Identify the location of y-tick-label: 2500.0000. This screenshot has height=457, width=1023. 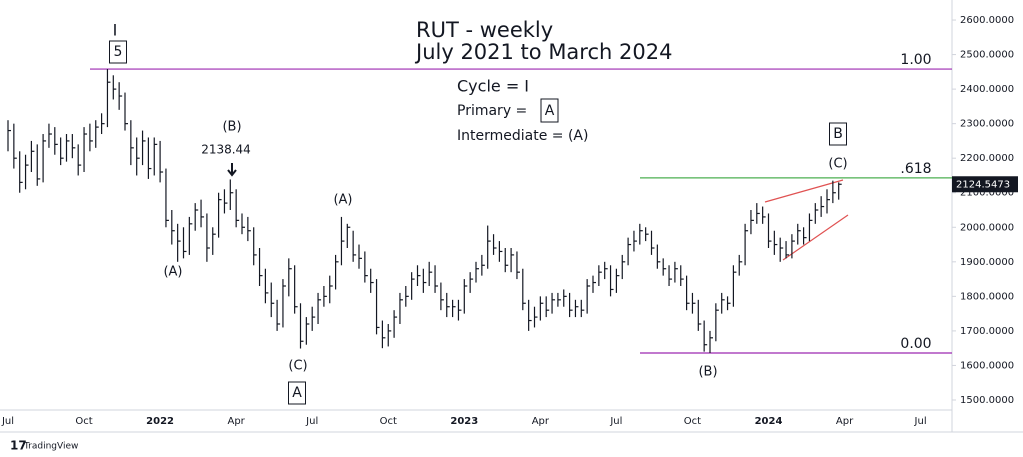
(987, 55).